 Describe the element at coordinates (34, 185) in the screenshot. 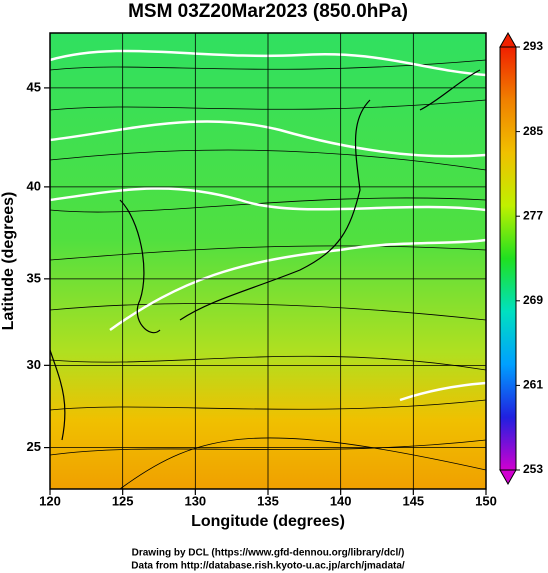

I see `y-tick-label: 40` at that location.